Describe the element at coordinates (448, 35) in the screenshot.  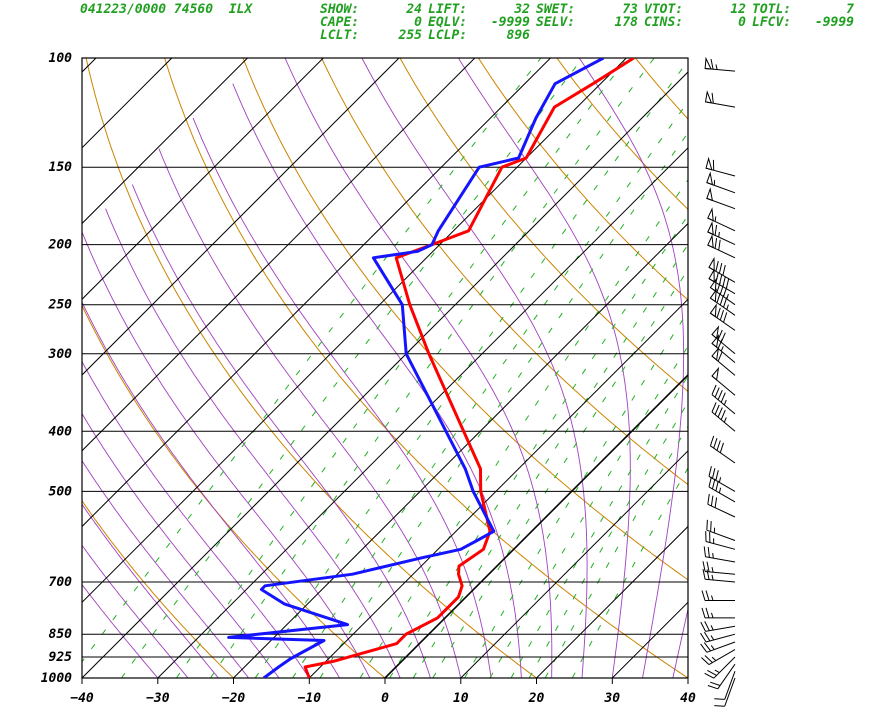
I see `index-label-lclp: LCLP:` at that location.